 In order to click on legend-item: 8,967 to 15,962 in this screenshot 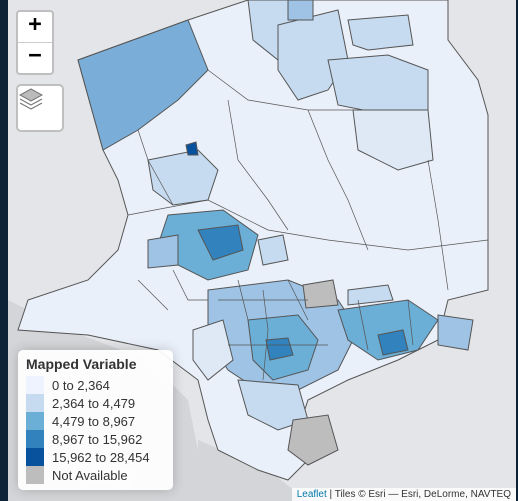, I will do `click(95, 439)`.